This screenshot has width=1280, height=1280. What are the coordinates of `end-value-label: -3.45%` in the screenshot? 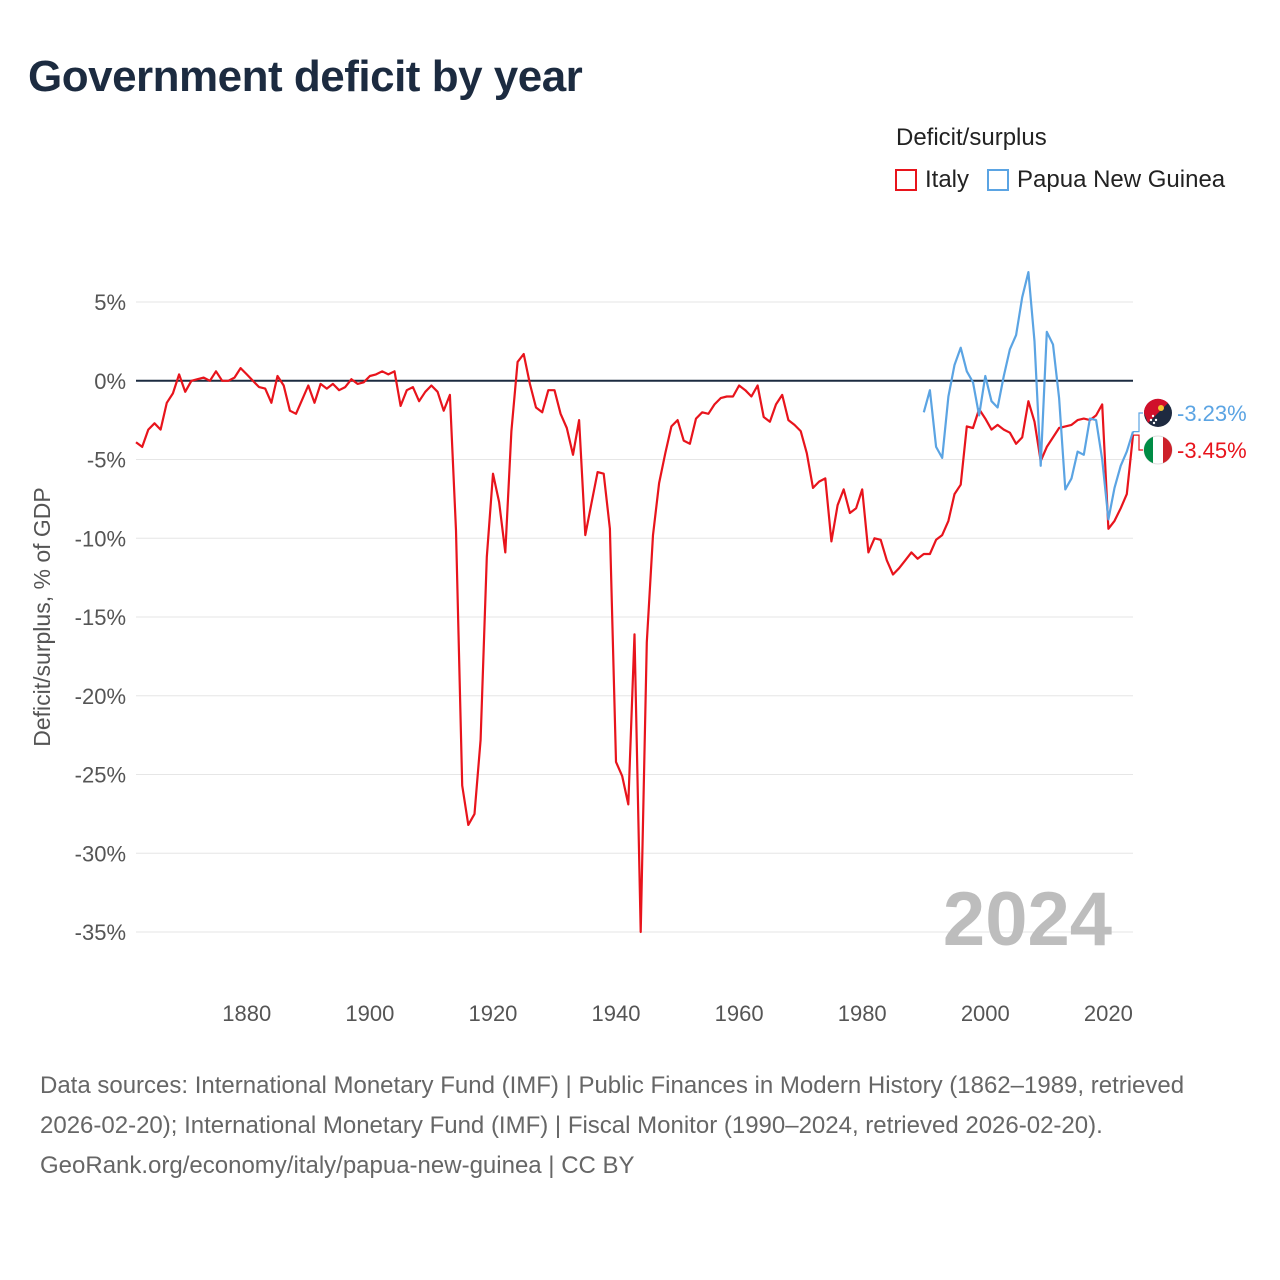 It's located at (1212, 450).